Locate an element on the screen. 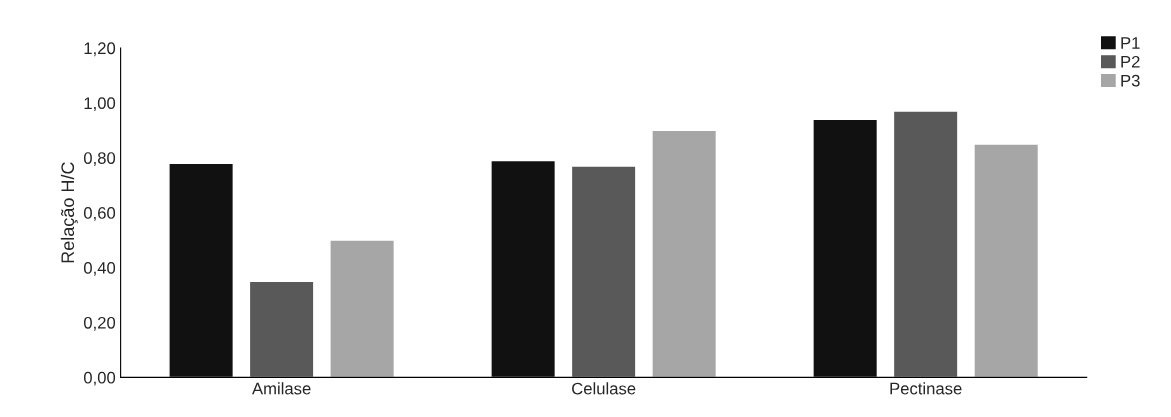  legend-label: P2 is located at coordinates (1130, 61).